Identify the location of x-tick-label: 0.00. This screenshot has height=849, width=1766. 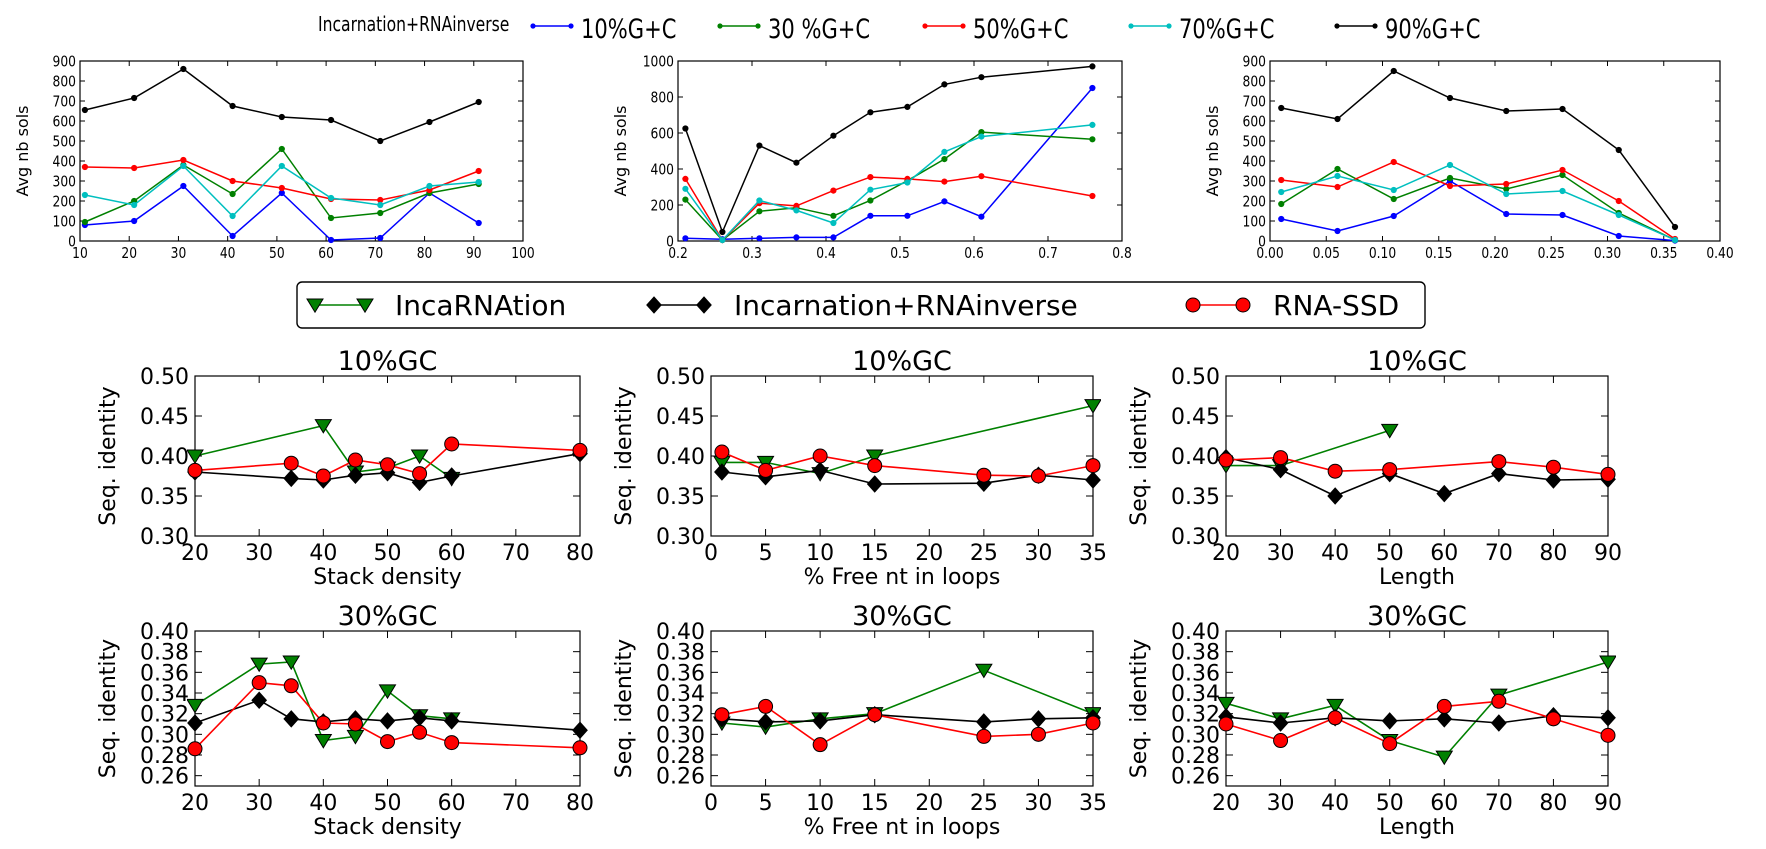
(1269, 253).